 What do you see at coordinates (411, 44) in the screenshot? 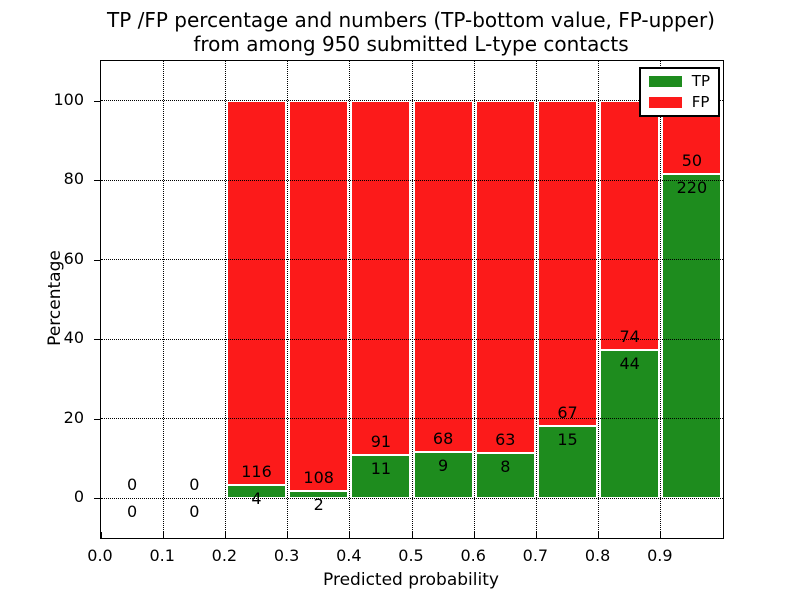
I see `chart-title-line2: from among 950 submitted L-type contacts` at bounding box center [411, 44].